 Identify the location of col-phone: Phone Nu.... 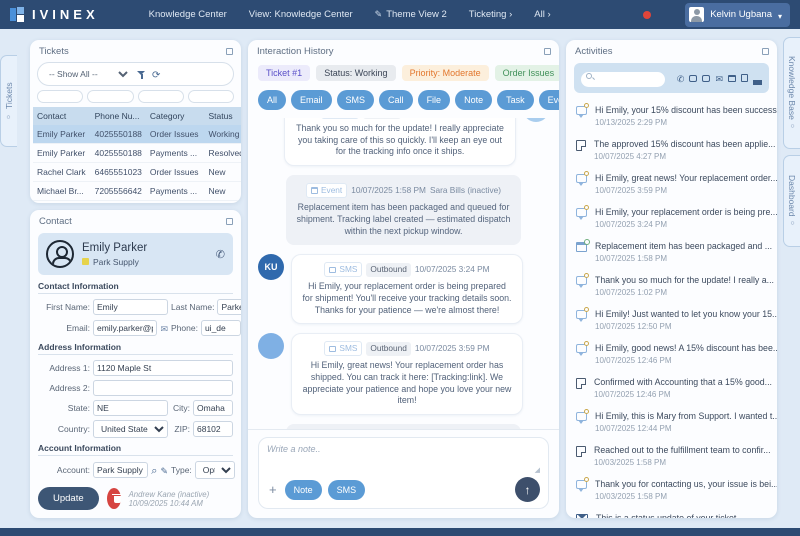
(118, 116).